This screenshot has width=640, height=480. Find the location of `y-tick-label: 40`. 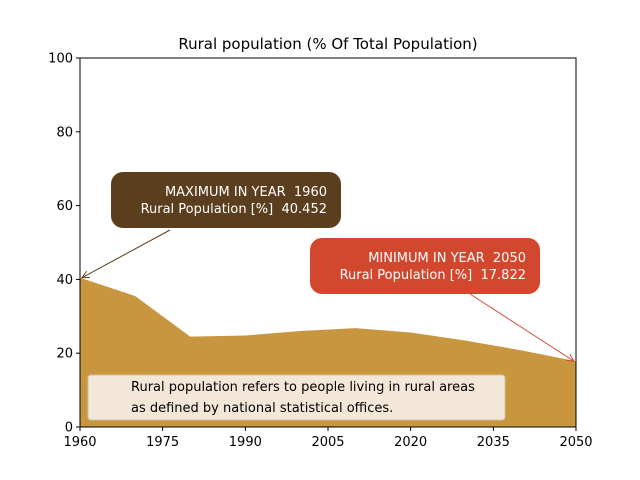

y-tick-label: 40 is located at coordinates (64, 280).